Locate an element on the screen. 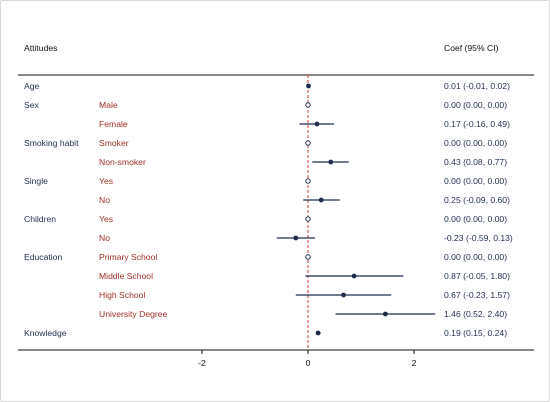 Image resolution: width=550 pixels, height=402 pixels. coef-ci-label: 0.17 (-0.16, 0.49) is located at coordinates (477, 124).